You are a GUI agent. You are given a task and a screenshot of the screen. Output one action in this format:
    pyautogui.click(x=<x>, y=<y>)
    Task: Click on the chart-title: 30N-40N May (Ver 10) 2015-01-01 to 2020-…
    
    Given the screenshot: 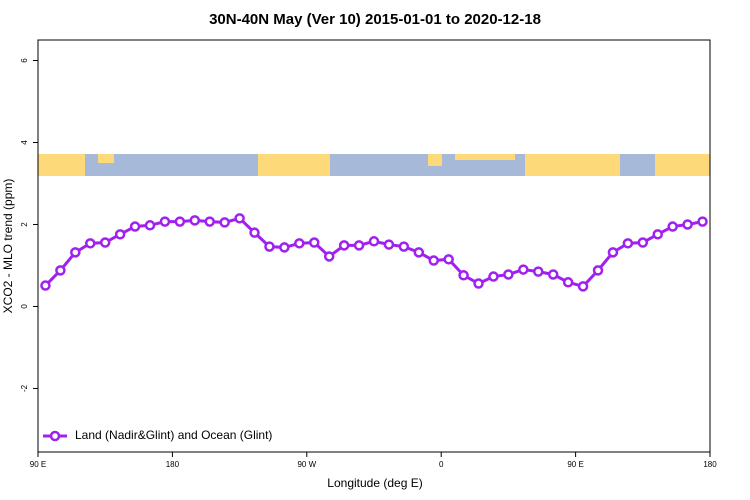 What is the action you would take?
    pyautogui.click(x=375, y=19)
    